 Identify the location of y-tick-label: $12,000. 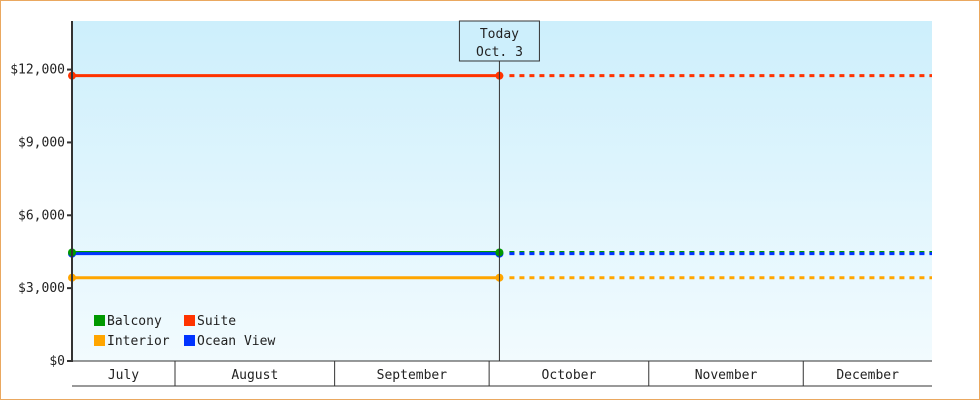
(37, 70).